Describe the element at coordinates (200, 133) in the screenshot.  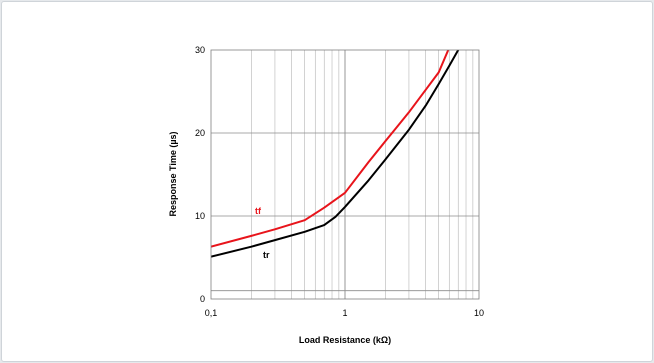
I see `y-tick-label: 20` at that location.